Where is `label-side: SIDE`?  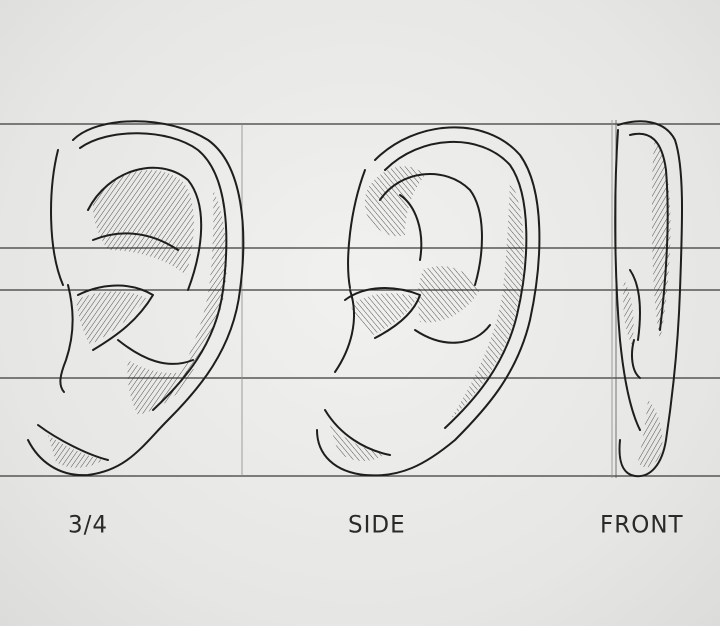
label-side: SIDE is located at coordinates (377, 525).